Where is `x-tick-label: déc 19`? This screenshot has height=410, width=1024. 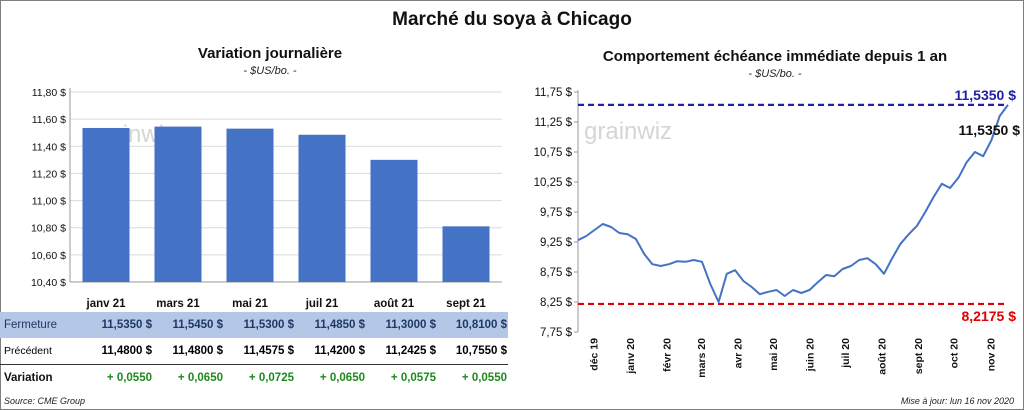 x-tick-label: déc 19 is located at coordinates (594, 354).